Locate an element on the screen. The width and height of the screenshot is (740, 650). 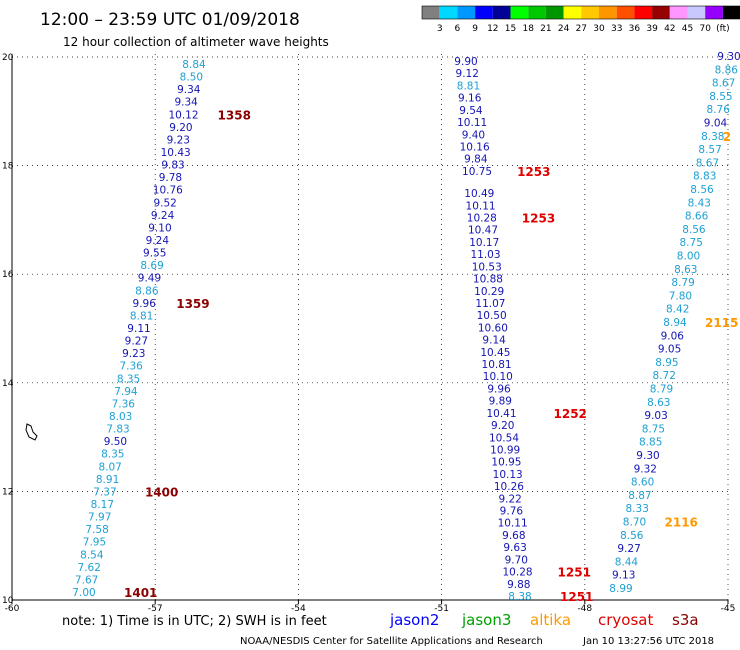
wave-height-value: 10.41 is located at coordinates (501, 414).